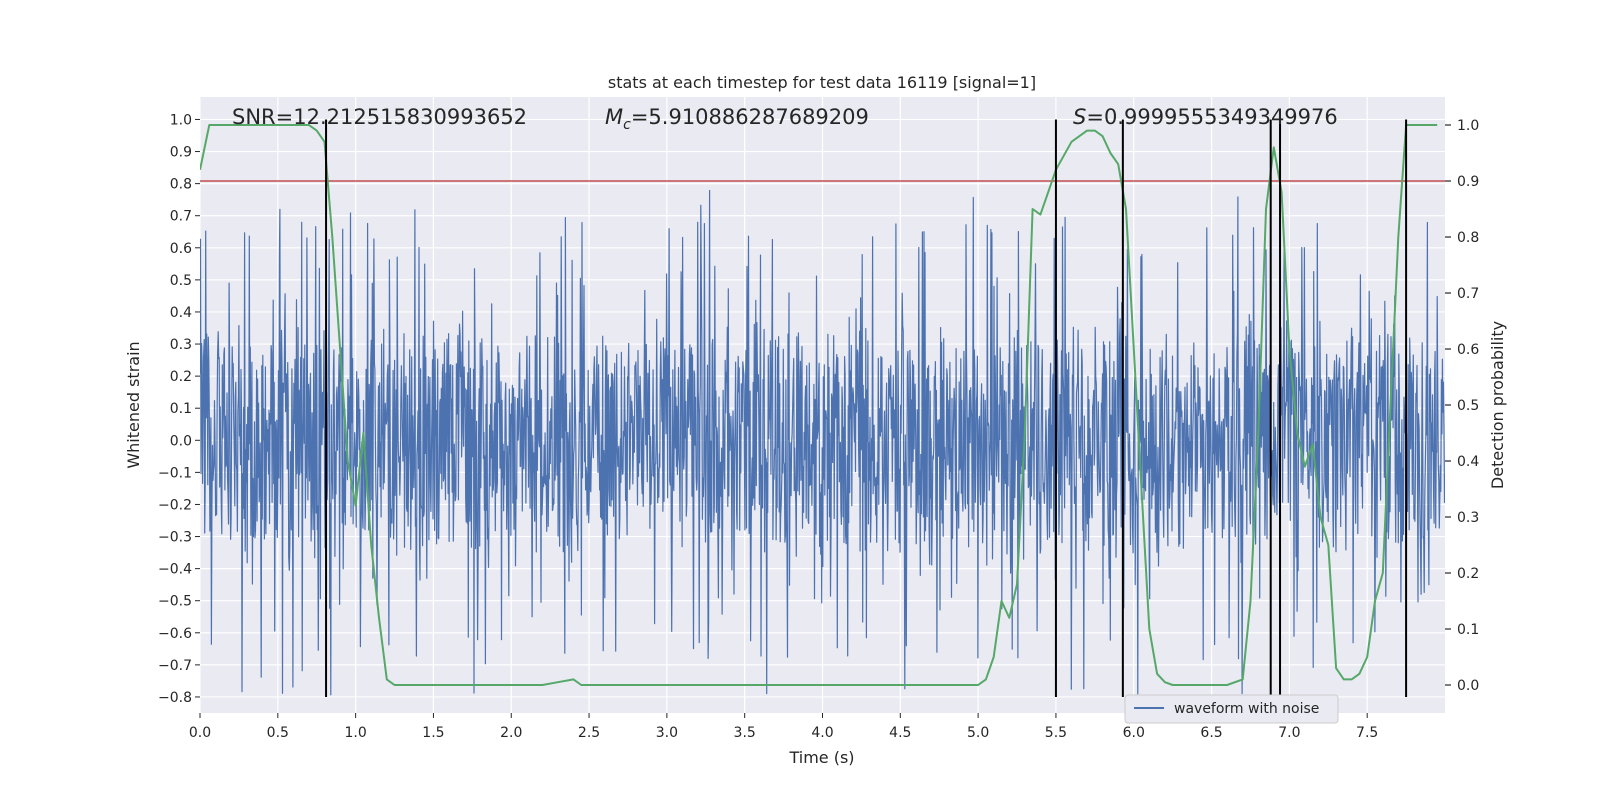 The image size is (1600, 800). Describe the element at coordinates (745, 733) in the screenshot. I see `x-tick-label: 3.5` at that location.